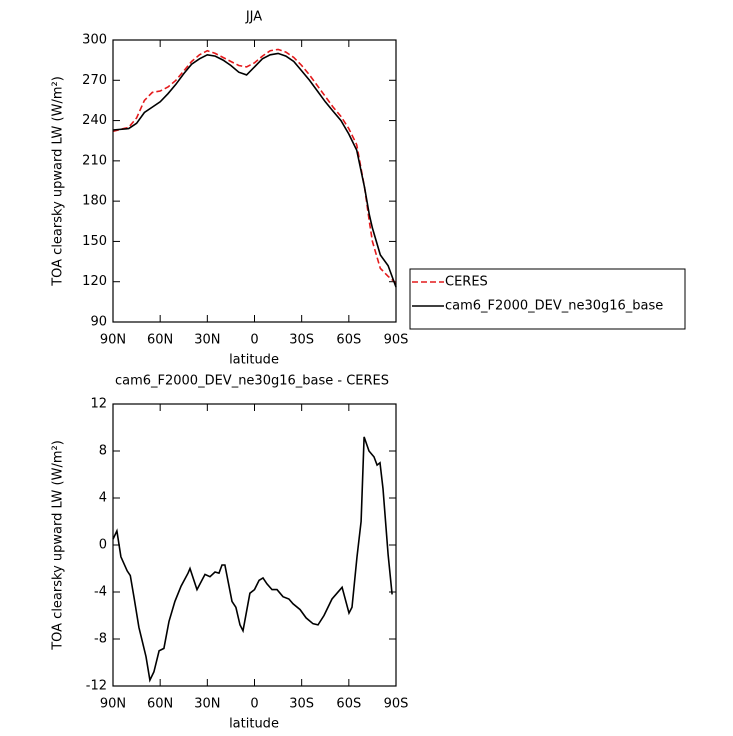 The image size is (733, 736). Describe the element at coordinates (100, 592) in the screenshot. I see `y-tick-label: -4` at that location.